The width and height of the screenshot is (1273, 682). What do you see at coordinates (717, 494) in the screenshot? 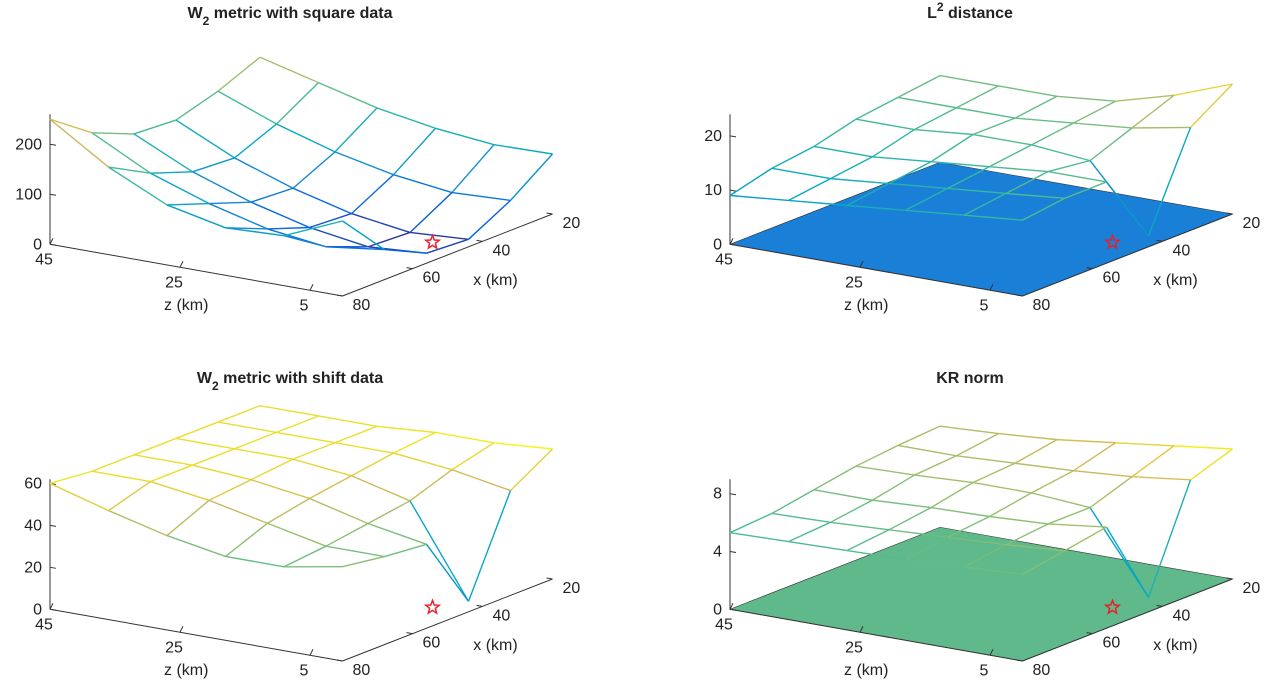
I see `v-tick-label: 8` at bounding box center [717, 494].